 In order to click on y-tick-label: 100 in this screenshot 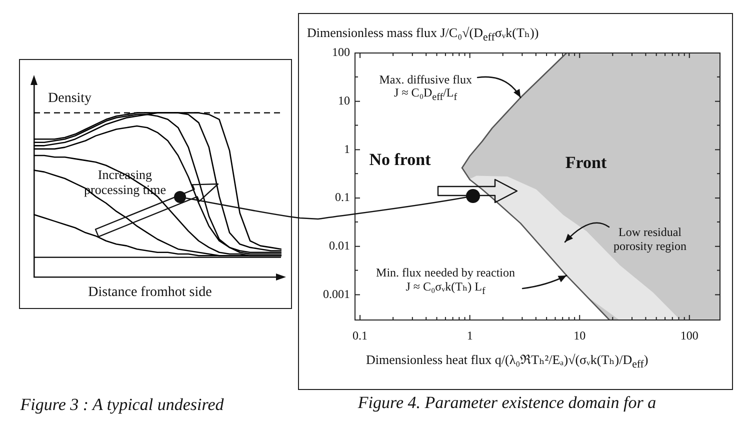, I will do `click(341, 52)`.